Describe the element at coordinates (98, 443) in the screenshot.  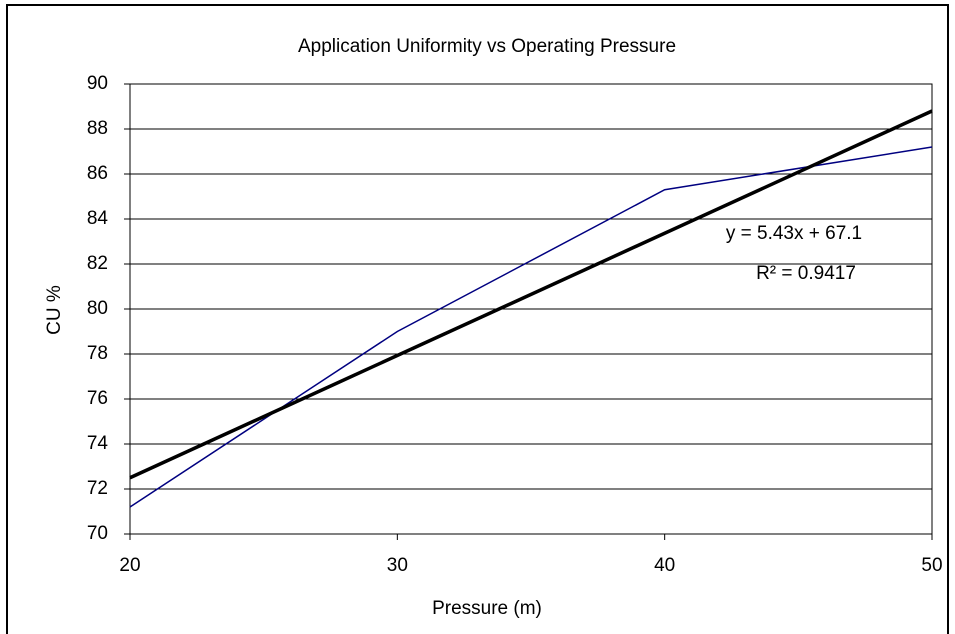
I see `y-tick-label: 74` at that location.